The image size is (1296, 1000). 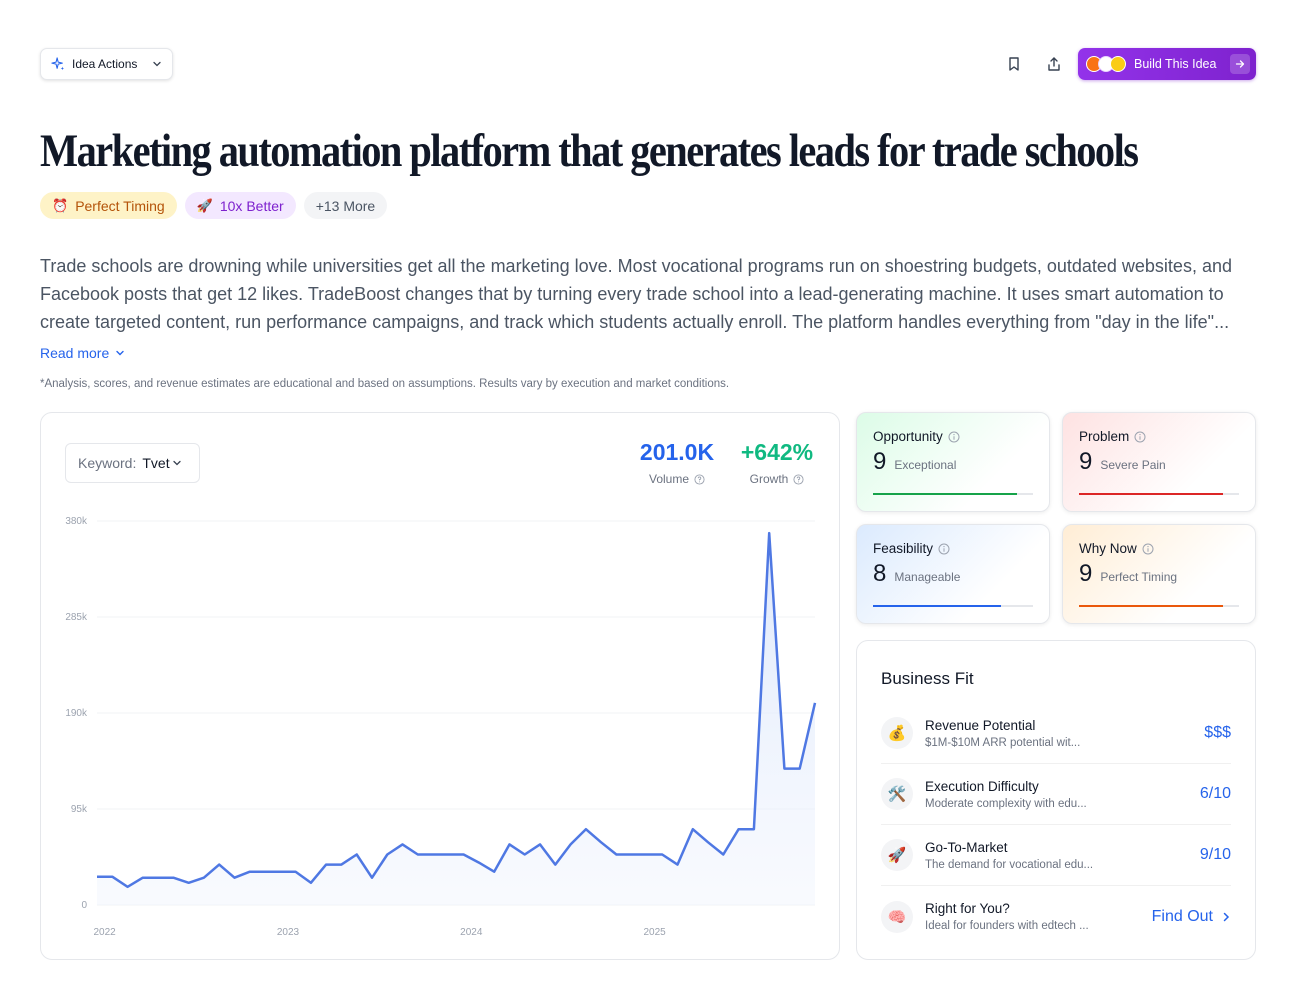 I want to click on score-label: Opportunity, so click(x=908, y=436).